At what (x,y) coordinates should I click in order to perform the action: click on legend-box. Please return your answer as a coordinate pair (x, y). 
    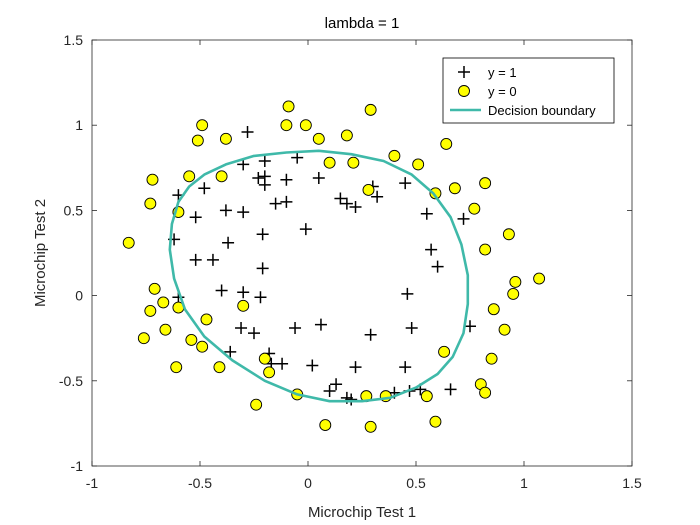
    Looking at the image, I should click on (528, 90).